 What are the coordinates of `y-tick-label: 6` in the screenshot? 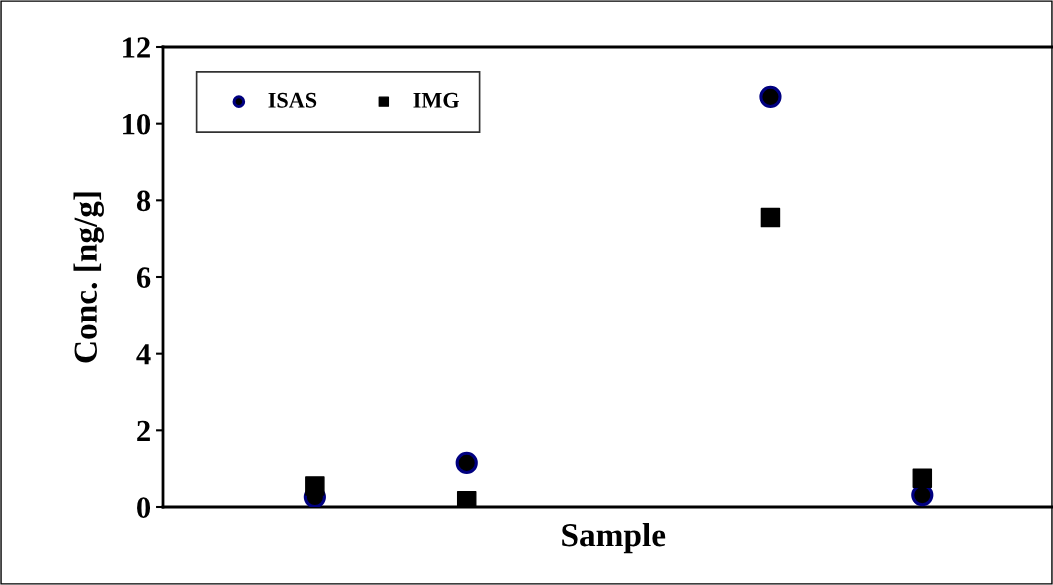 It's located at (143, 277).